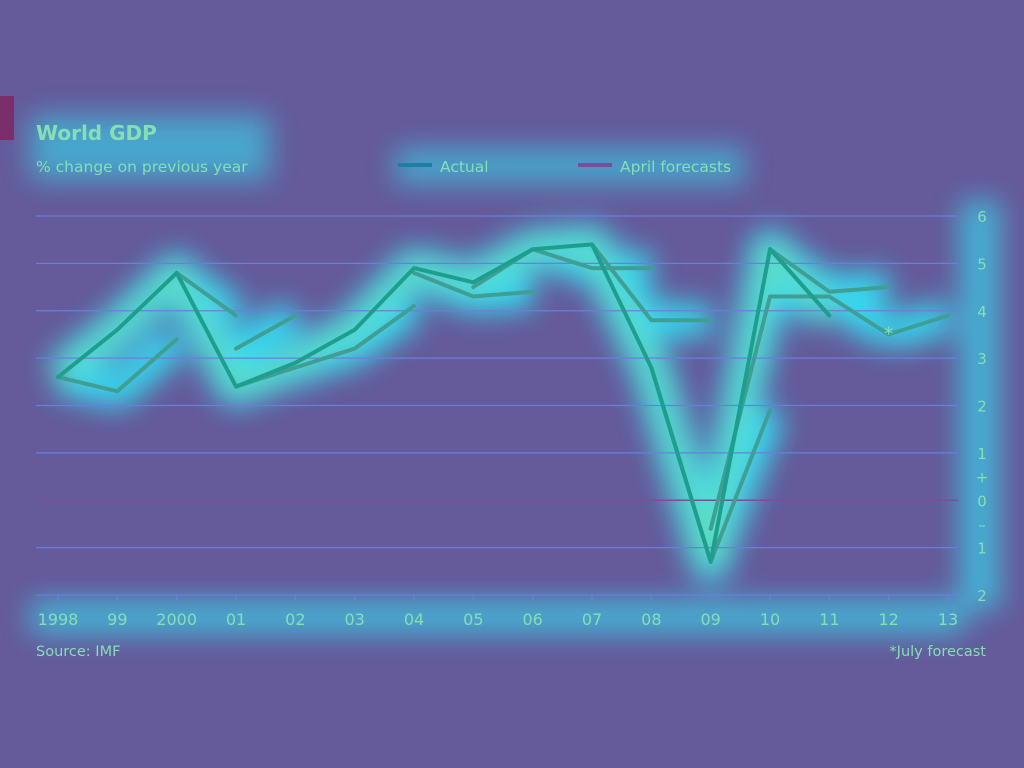 Image resolution: width=1024 pixels, height=768 pixels. What do you see at coordinates (982, 217) in the screenshot?
I see `y-tick-label: 6` at bounding box center [982, 217].